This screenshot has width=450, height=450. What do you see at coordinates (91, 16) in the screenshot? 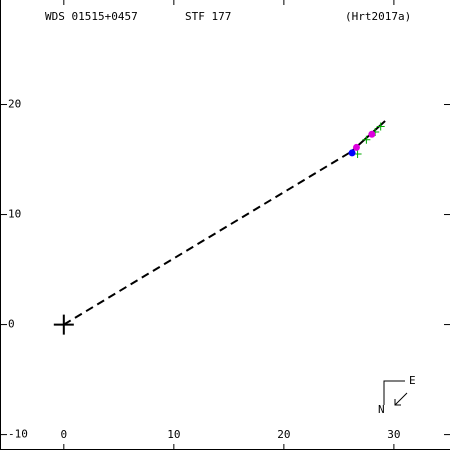
I see `wds-label: WDS 01515+0457` at bounding box center [91, 16].